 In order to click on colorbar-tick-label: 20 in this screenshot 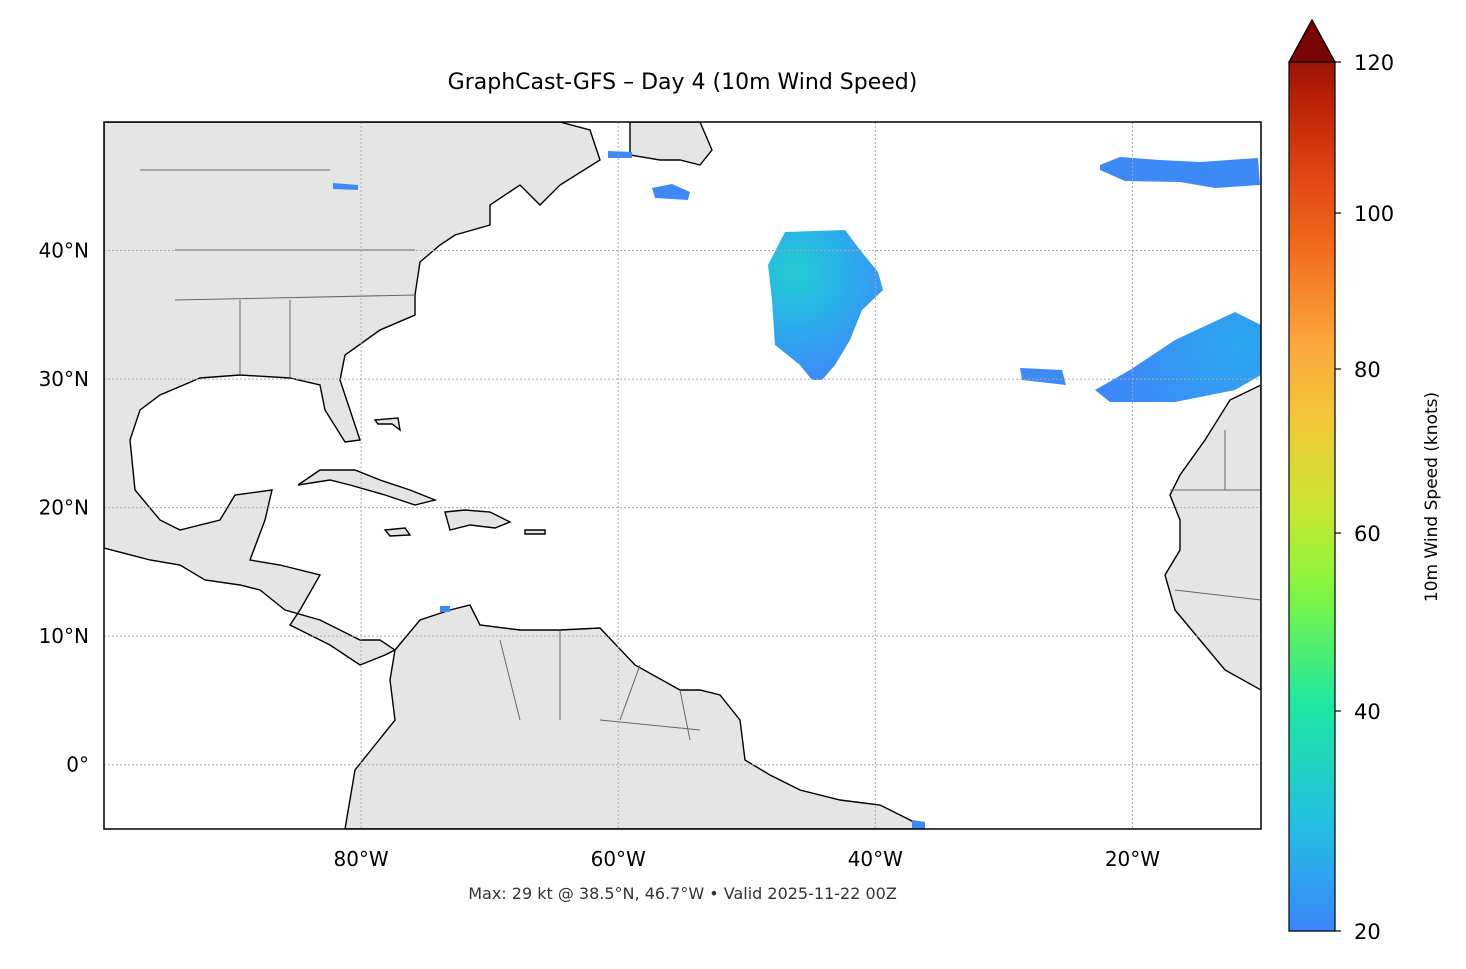, I will do `click(1367, 932)`.